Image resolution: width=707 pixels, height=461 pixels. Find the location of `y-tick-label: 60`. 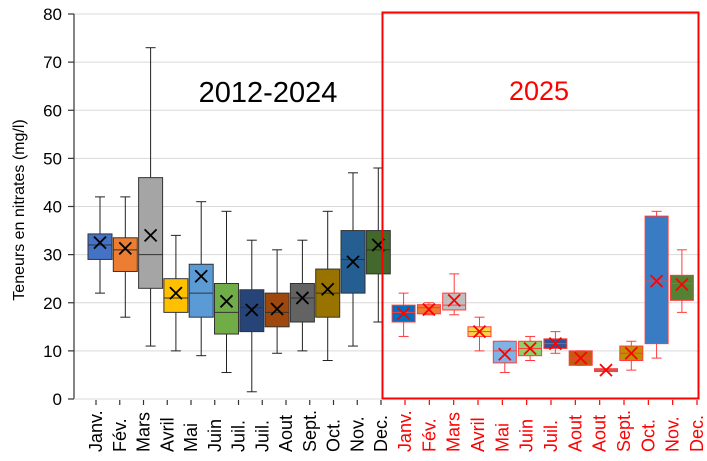

y-tick-label: 60 is located at coordinates (52, 110).